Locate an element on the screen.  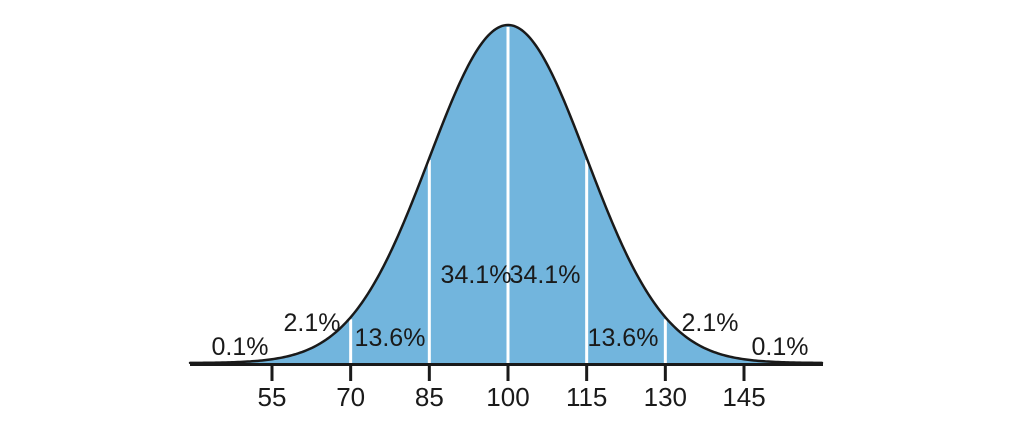
x-tick-label: 85 is located at coordinates (429, 397).